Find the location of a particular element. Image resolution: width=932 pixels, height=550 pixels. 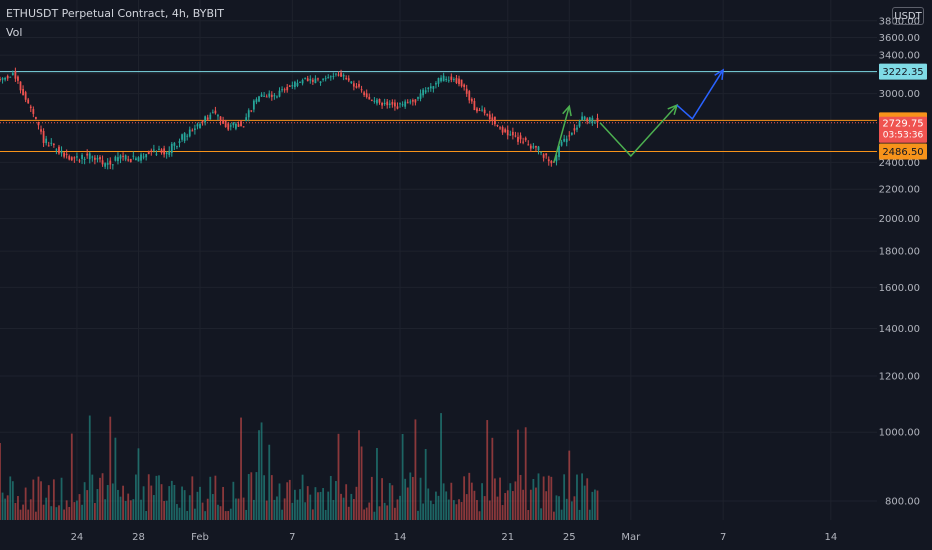

volume-indicator-label: Vol is located at coordinates (14, 32).